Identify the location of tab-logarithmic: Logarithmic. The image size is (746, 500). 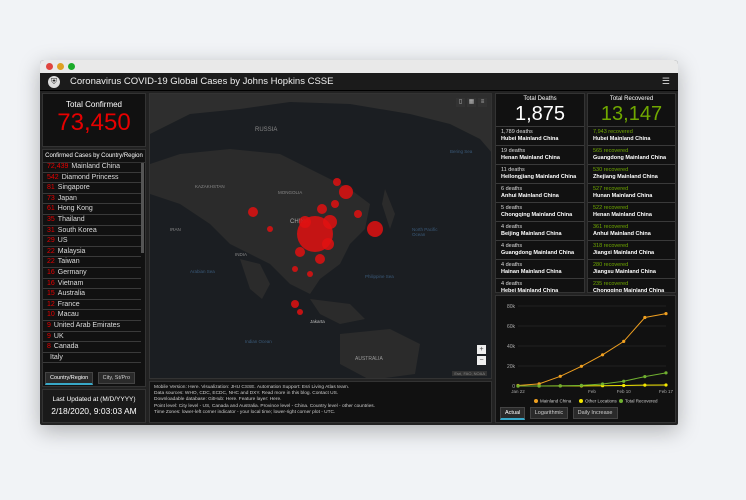
(549, 413).